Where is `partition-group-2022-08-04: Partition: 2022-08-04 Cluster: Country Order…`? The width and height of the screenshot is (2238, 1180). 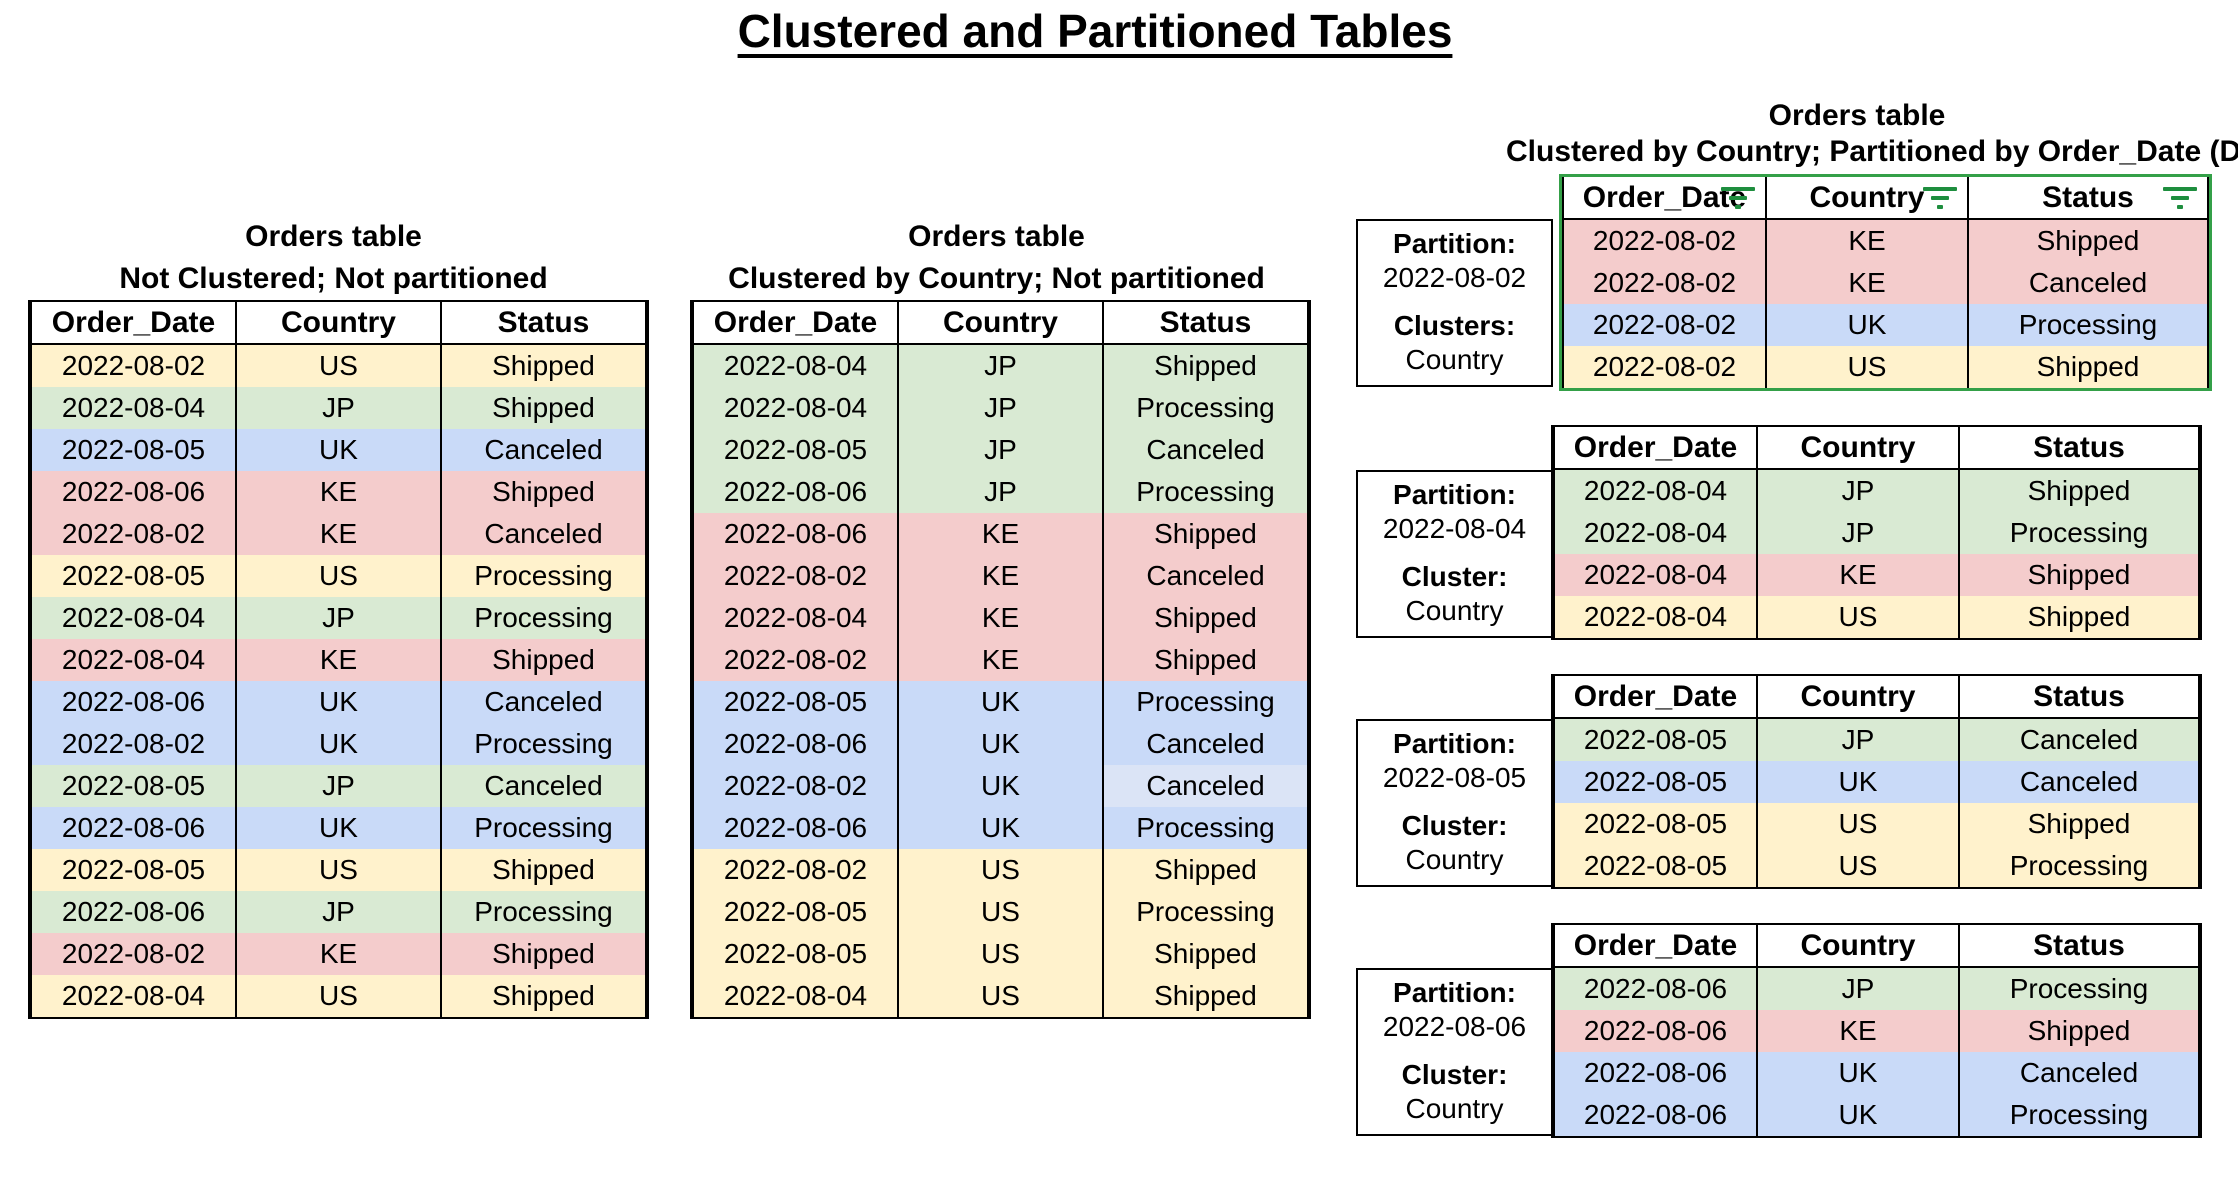
partition-group-2022-08-04: Partition: 2022-08-04 Cluster: Country Order… is located at coordinates (1782, 532).